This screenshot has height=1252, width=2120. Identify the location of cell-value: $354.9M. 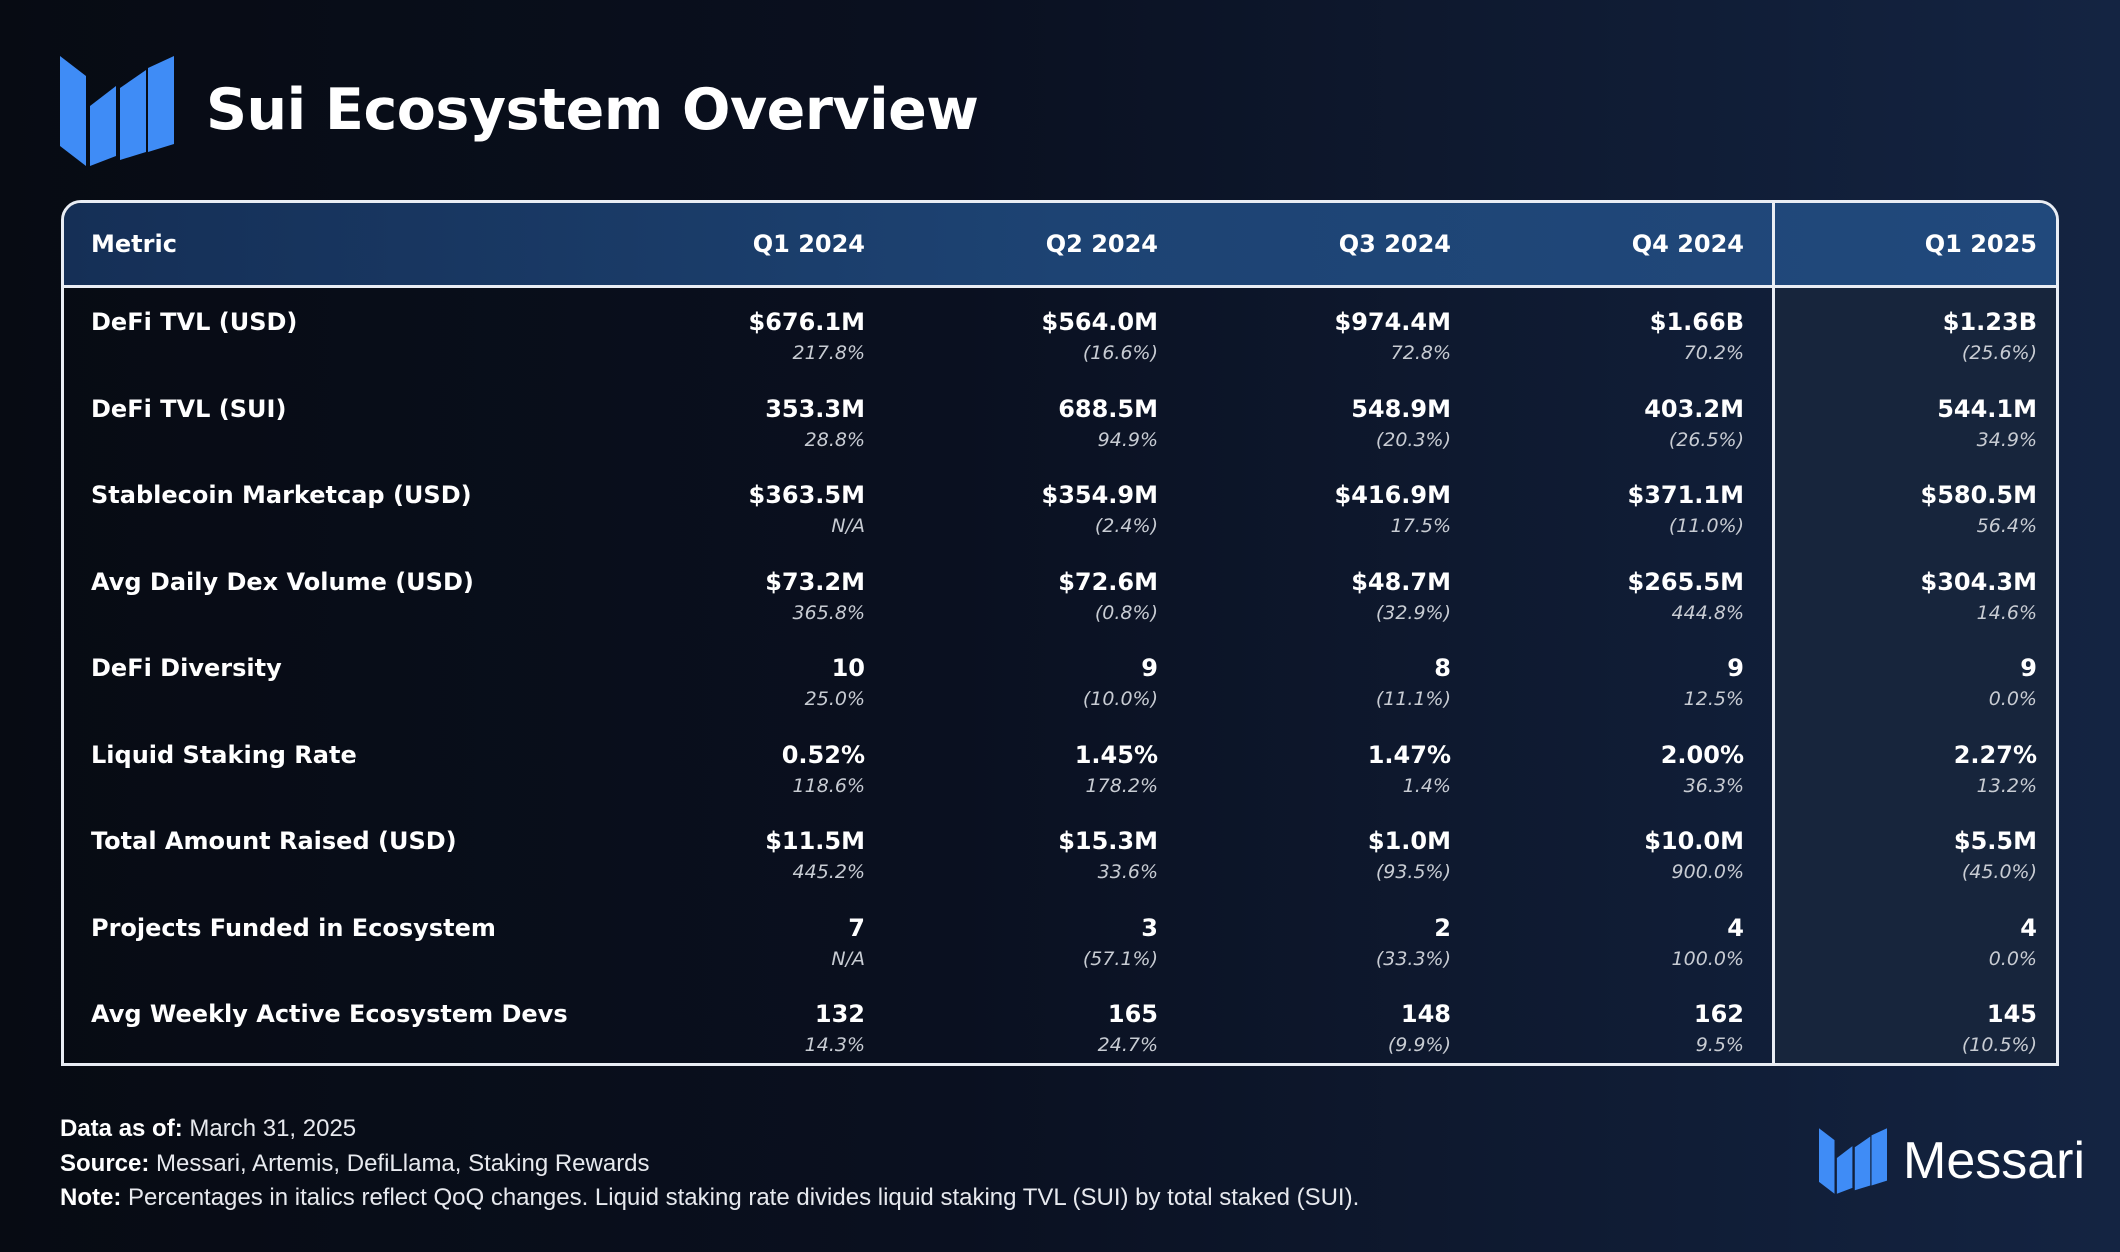
(1100, 495).